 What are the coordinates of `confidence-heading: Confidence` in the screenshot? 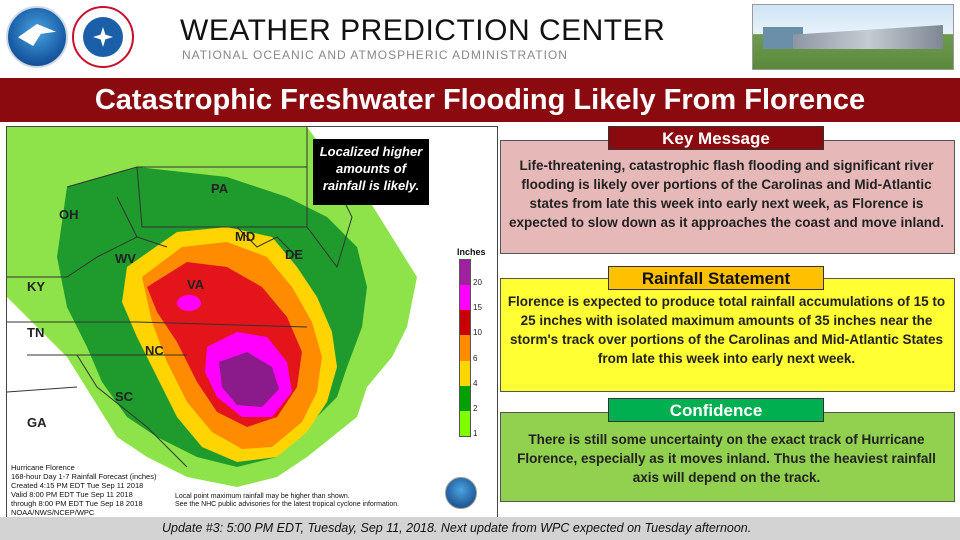 It's located at (716, 410).